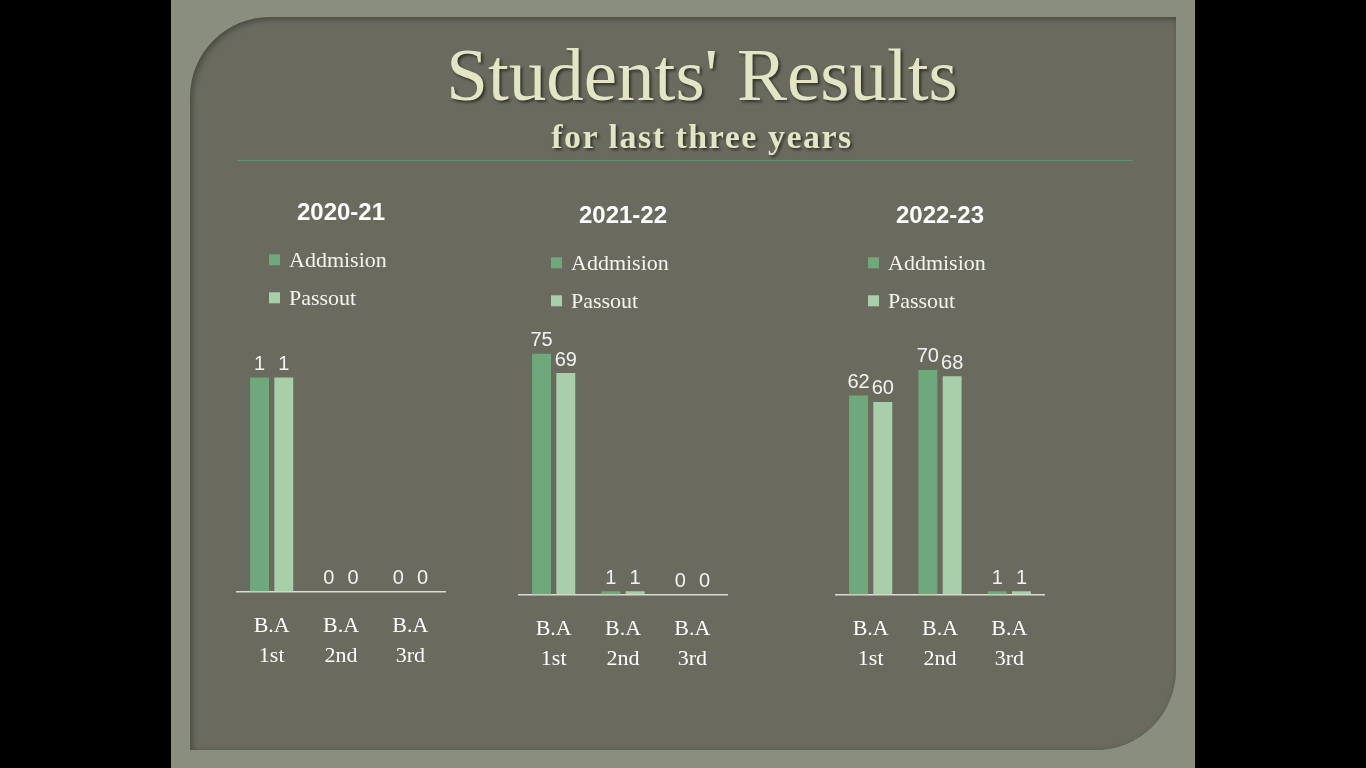  Describe the element at coordinates (858, 381) in the screenshot. I see `data-label: 62` at that location.